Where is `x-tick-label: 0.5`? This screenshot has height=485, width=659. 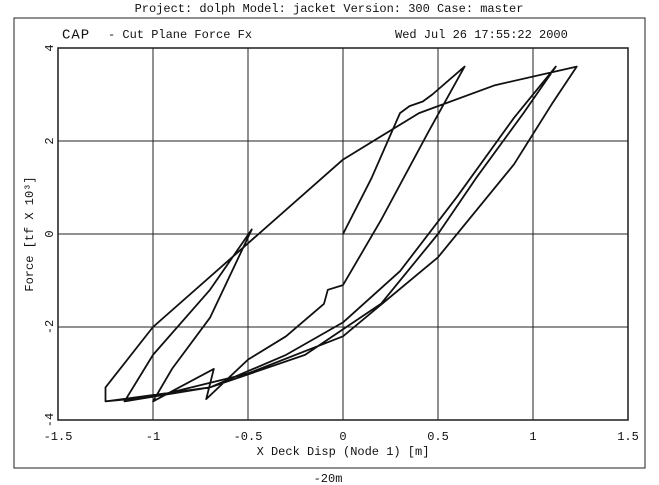 x-tick-label: 0.5 is located at coordinates (438, 437).